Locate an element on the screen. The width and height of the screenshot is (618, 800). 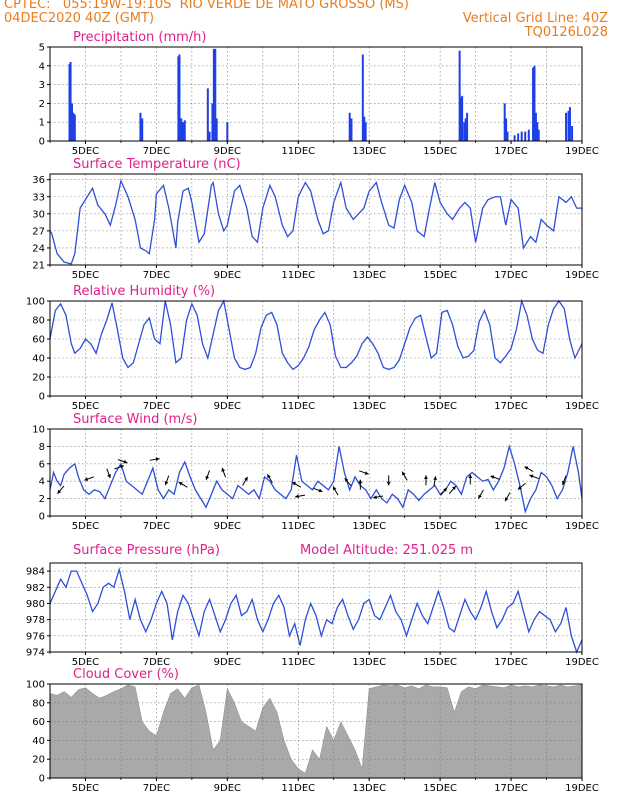
header-date: 04DEC2020 40Z (GMT) is located at coordinates (79, 18).